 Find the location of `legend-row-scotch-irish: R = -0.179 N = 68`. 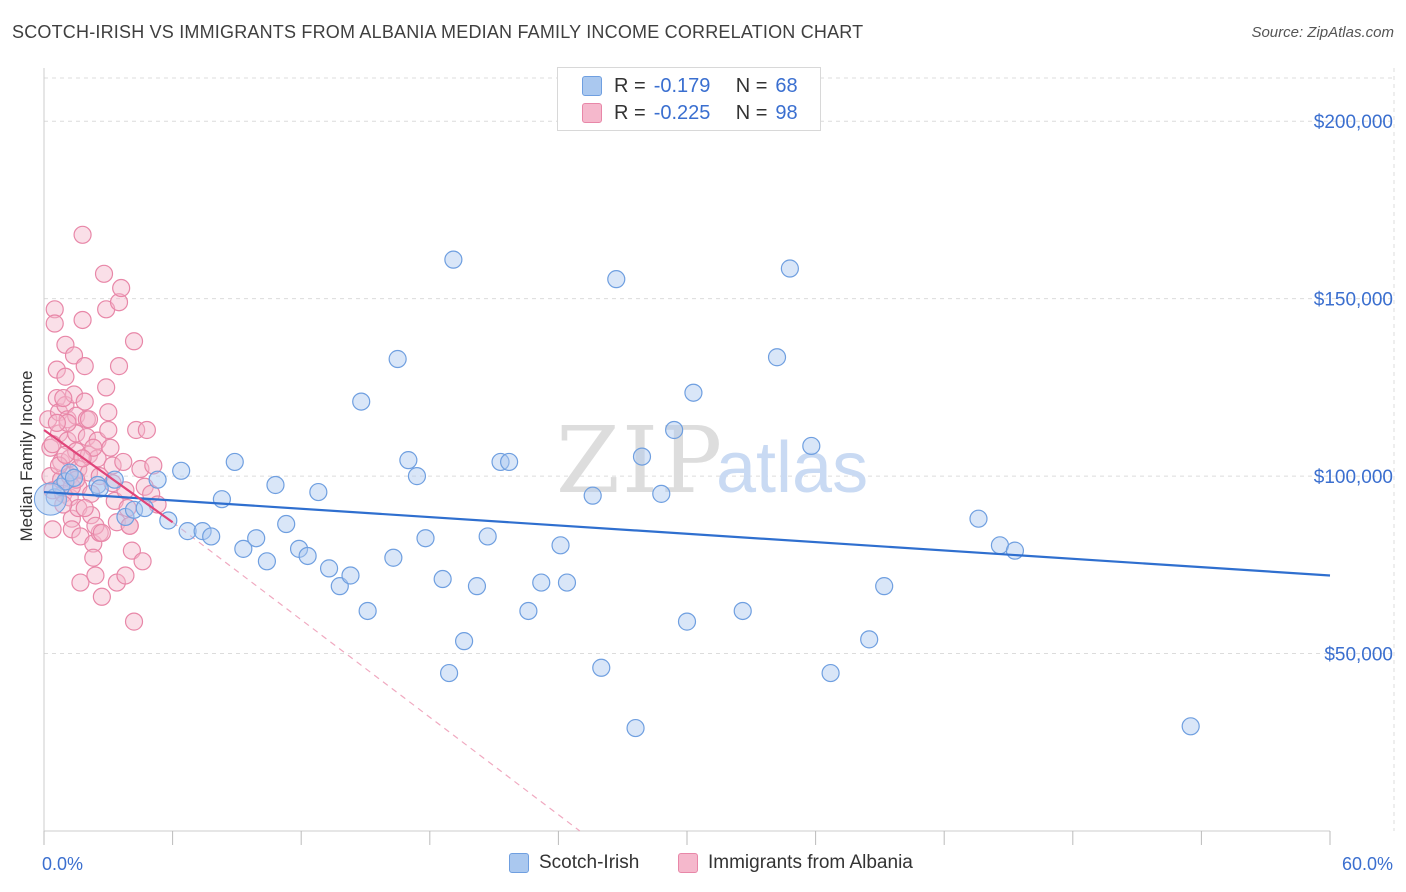

legend-row-scotch-irish: R = -0.179 N = 68 is located at coordinates (690, 86).